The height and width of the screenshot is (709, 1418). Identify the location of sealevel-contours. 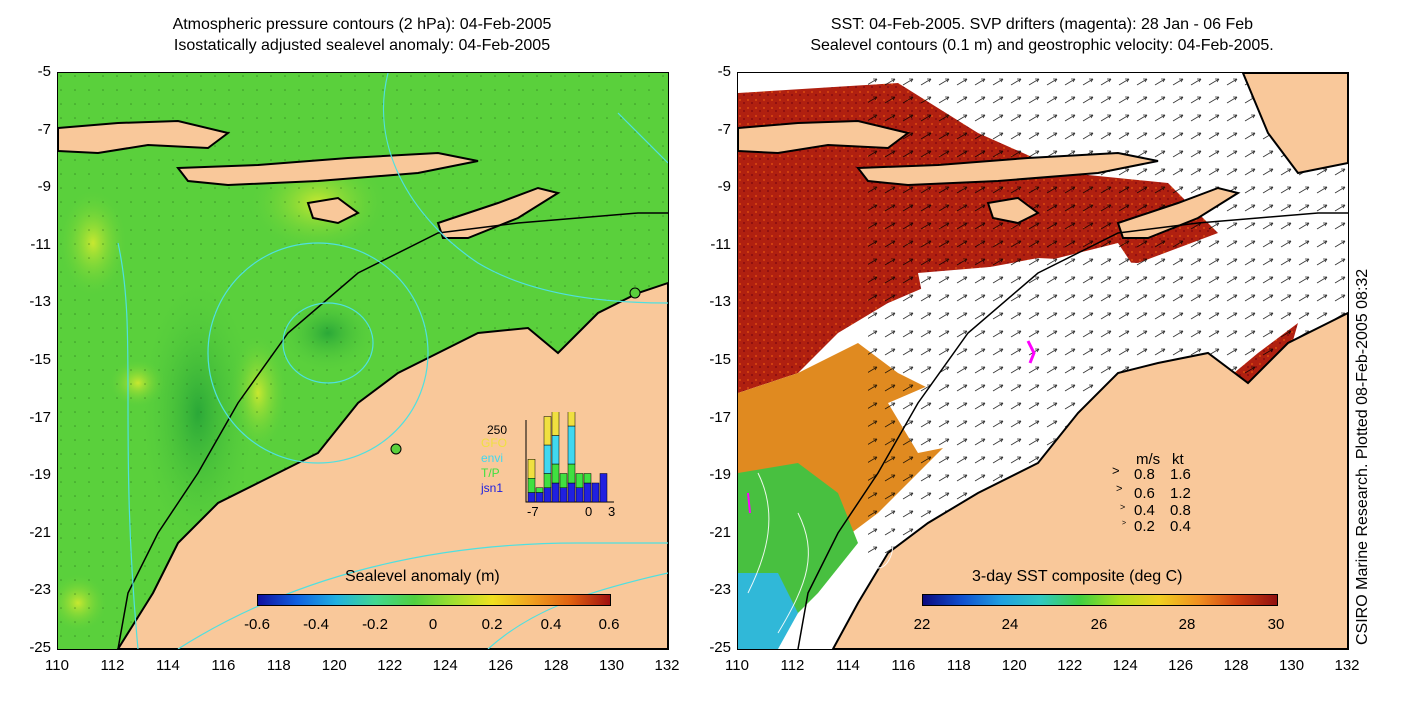
(820, 553).